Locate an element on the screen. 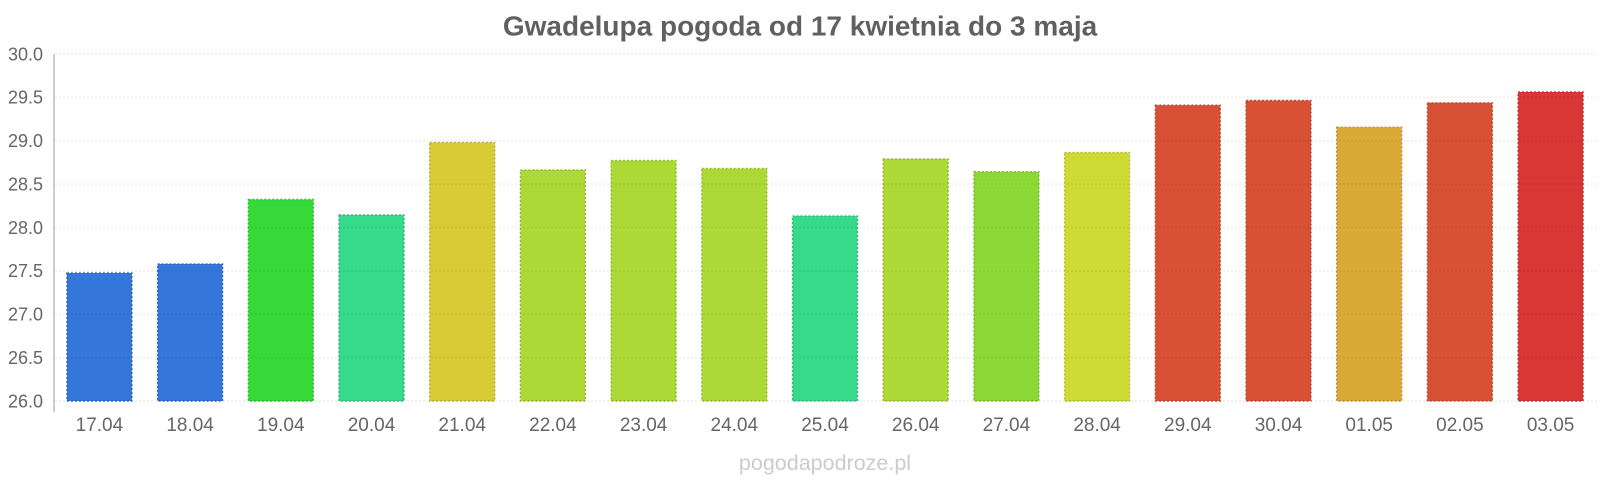 This screenshot has height=480, width=1600. svg-text: pogodapodroze.pl is located at coordinates (825, 463).